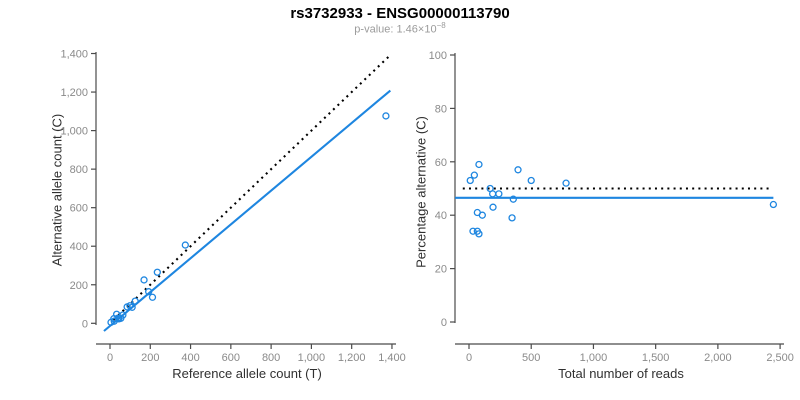  What do you see at coordinates (441, 25) in the screenshot?
I see `p-value-exponent: −8` at bounding box center [441, 25].